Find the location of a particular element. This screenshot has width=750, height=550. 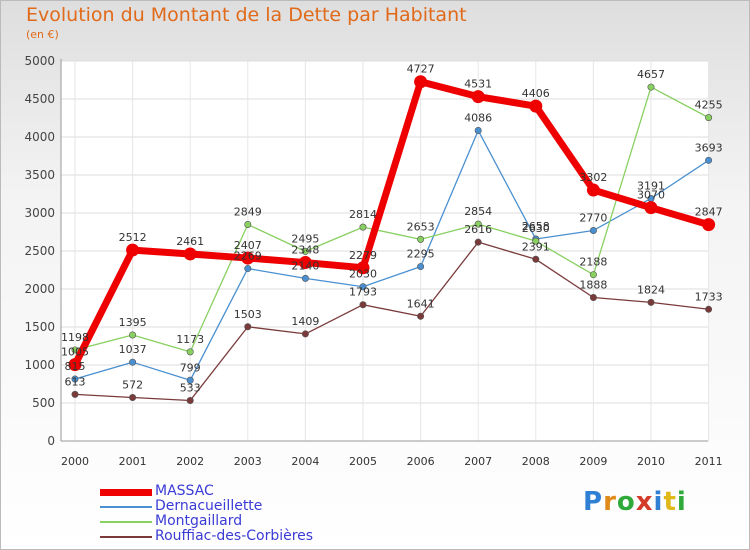

x-tick-label: 2010 is located at coordinates (651, 461).